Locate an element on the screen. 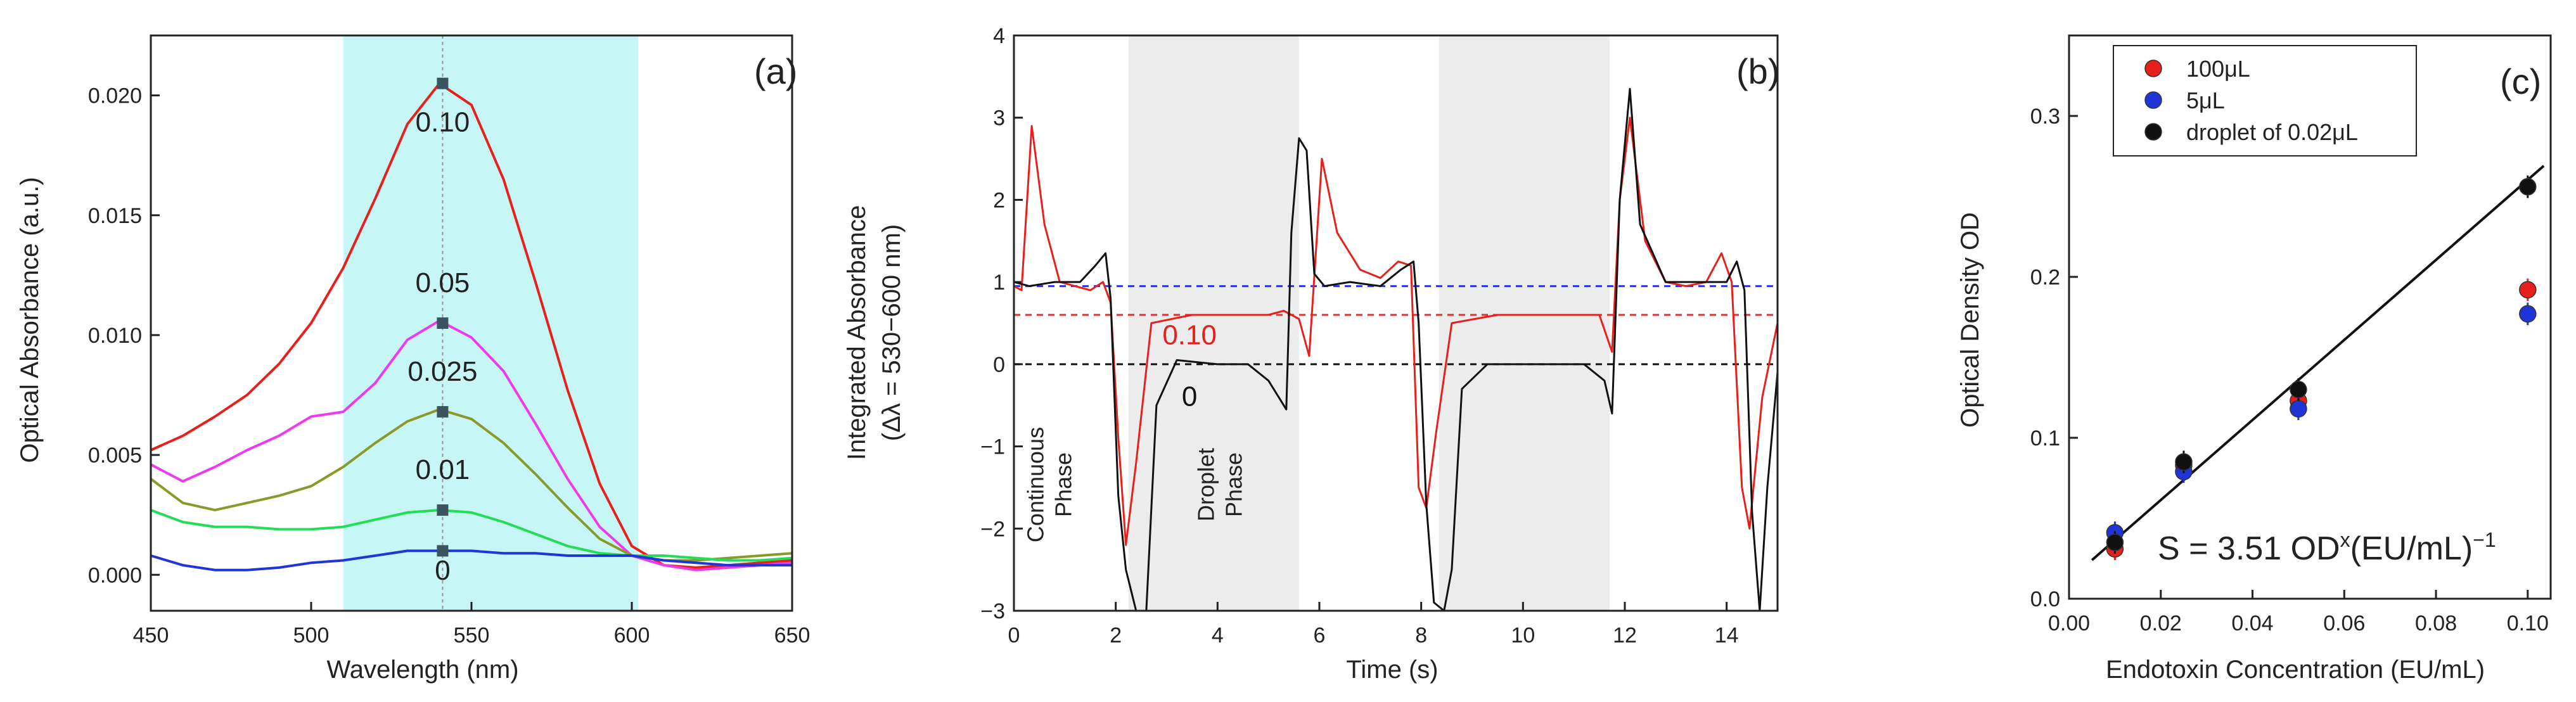 This screenshot has height=702, width=2576. y-tick-label: −3 is located at coordinates (992, 611).